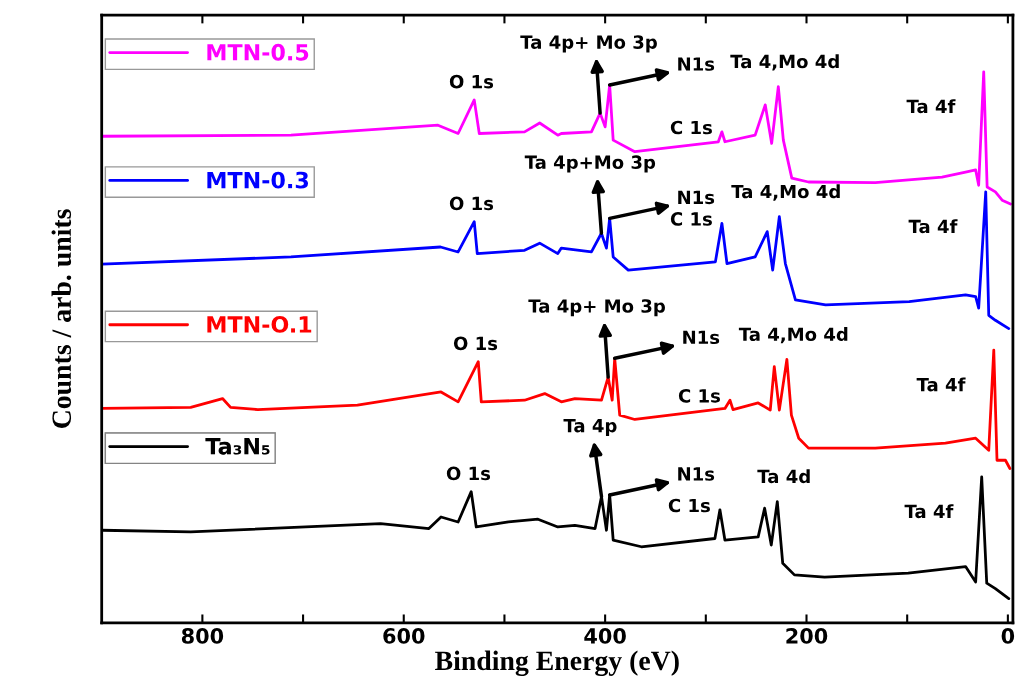 Image resolution: width=1018 pixels, height=699 pixels. Describe the element at coordinates (258, 180) in the screenshot. I see `legend-label: MTN-0.3` at that location.